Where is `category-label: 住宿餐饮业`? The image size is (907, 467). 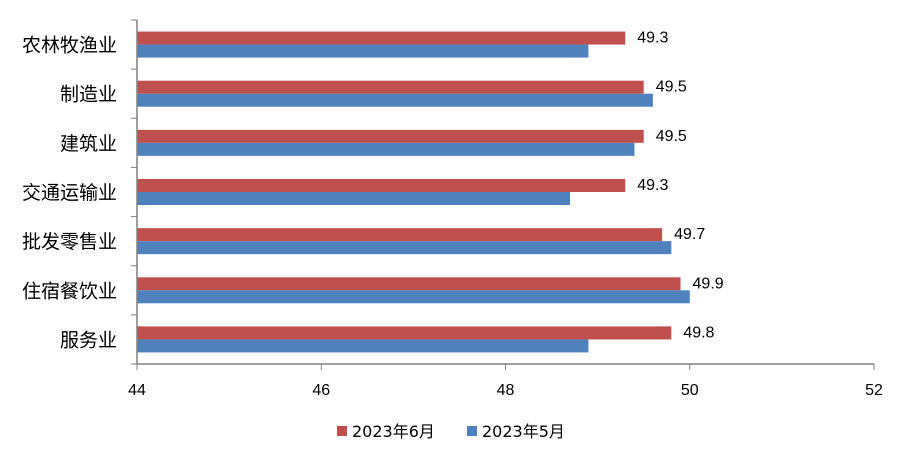 category-label: 住宿餐饮业 is located at coordinates (69, 291).